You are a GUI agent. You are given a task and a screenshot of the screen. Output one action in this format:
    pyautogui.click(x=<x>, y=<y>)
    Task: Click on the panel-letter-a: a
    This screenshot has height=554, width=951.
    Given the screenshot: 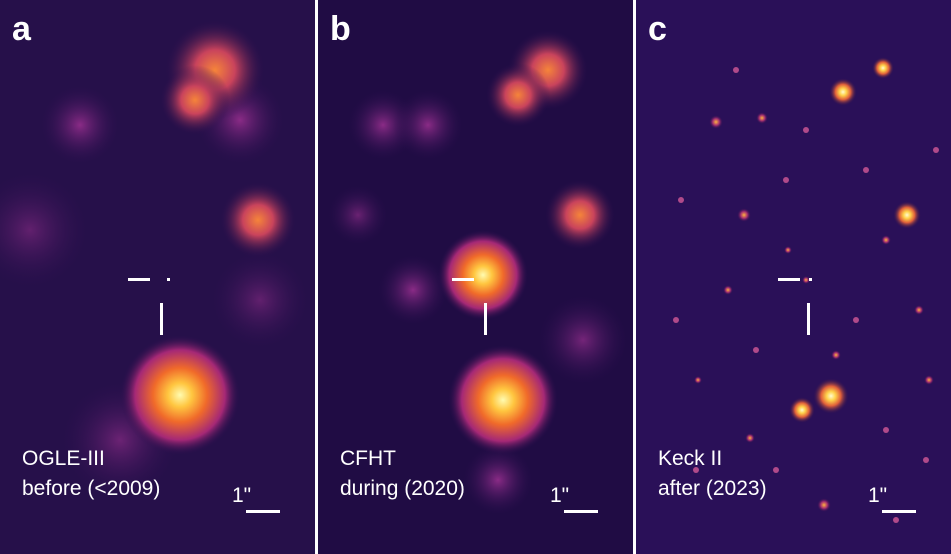 What is the action you would take?
    pyautogui.click(x=21, y=29)
    